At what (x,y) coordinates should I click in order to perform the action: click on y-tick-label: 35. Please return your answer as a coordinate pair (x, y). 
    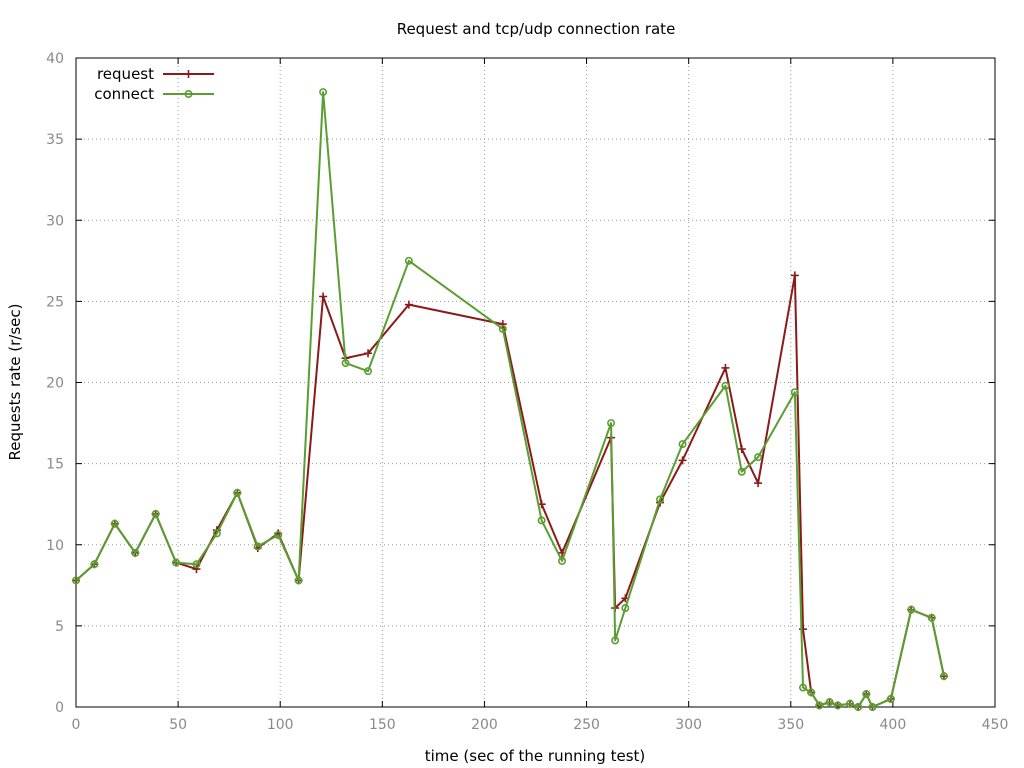
    Looking at the image, I should click on (55, 140).